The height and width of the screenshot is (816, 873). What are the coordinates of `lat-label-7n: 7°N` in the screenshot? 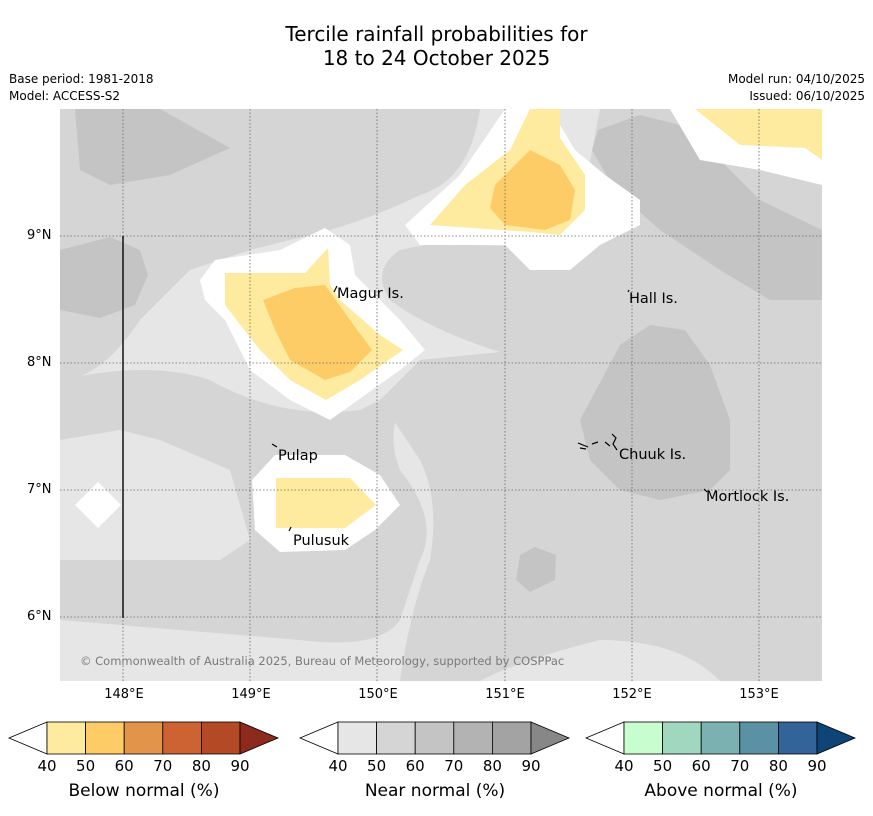 It's located at (39, 489).